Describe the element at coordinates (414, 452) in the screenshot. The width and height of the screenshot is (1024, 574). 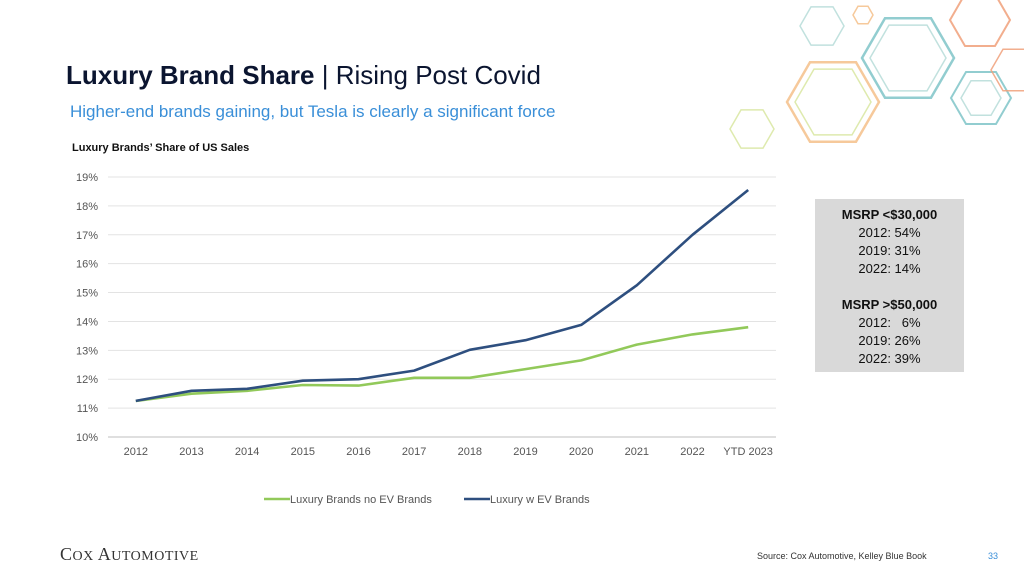
I see `x-tick-label: 2017` at that location.